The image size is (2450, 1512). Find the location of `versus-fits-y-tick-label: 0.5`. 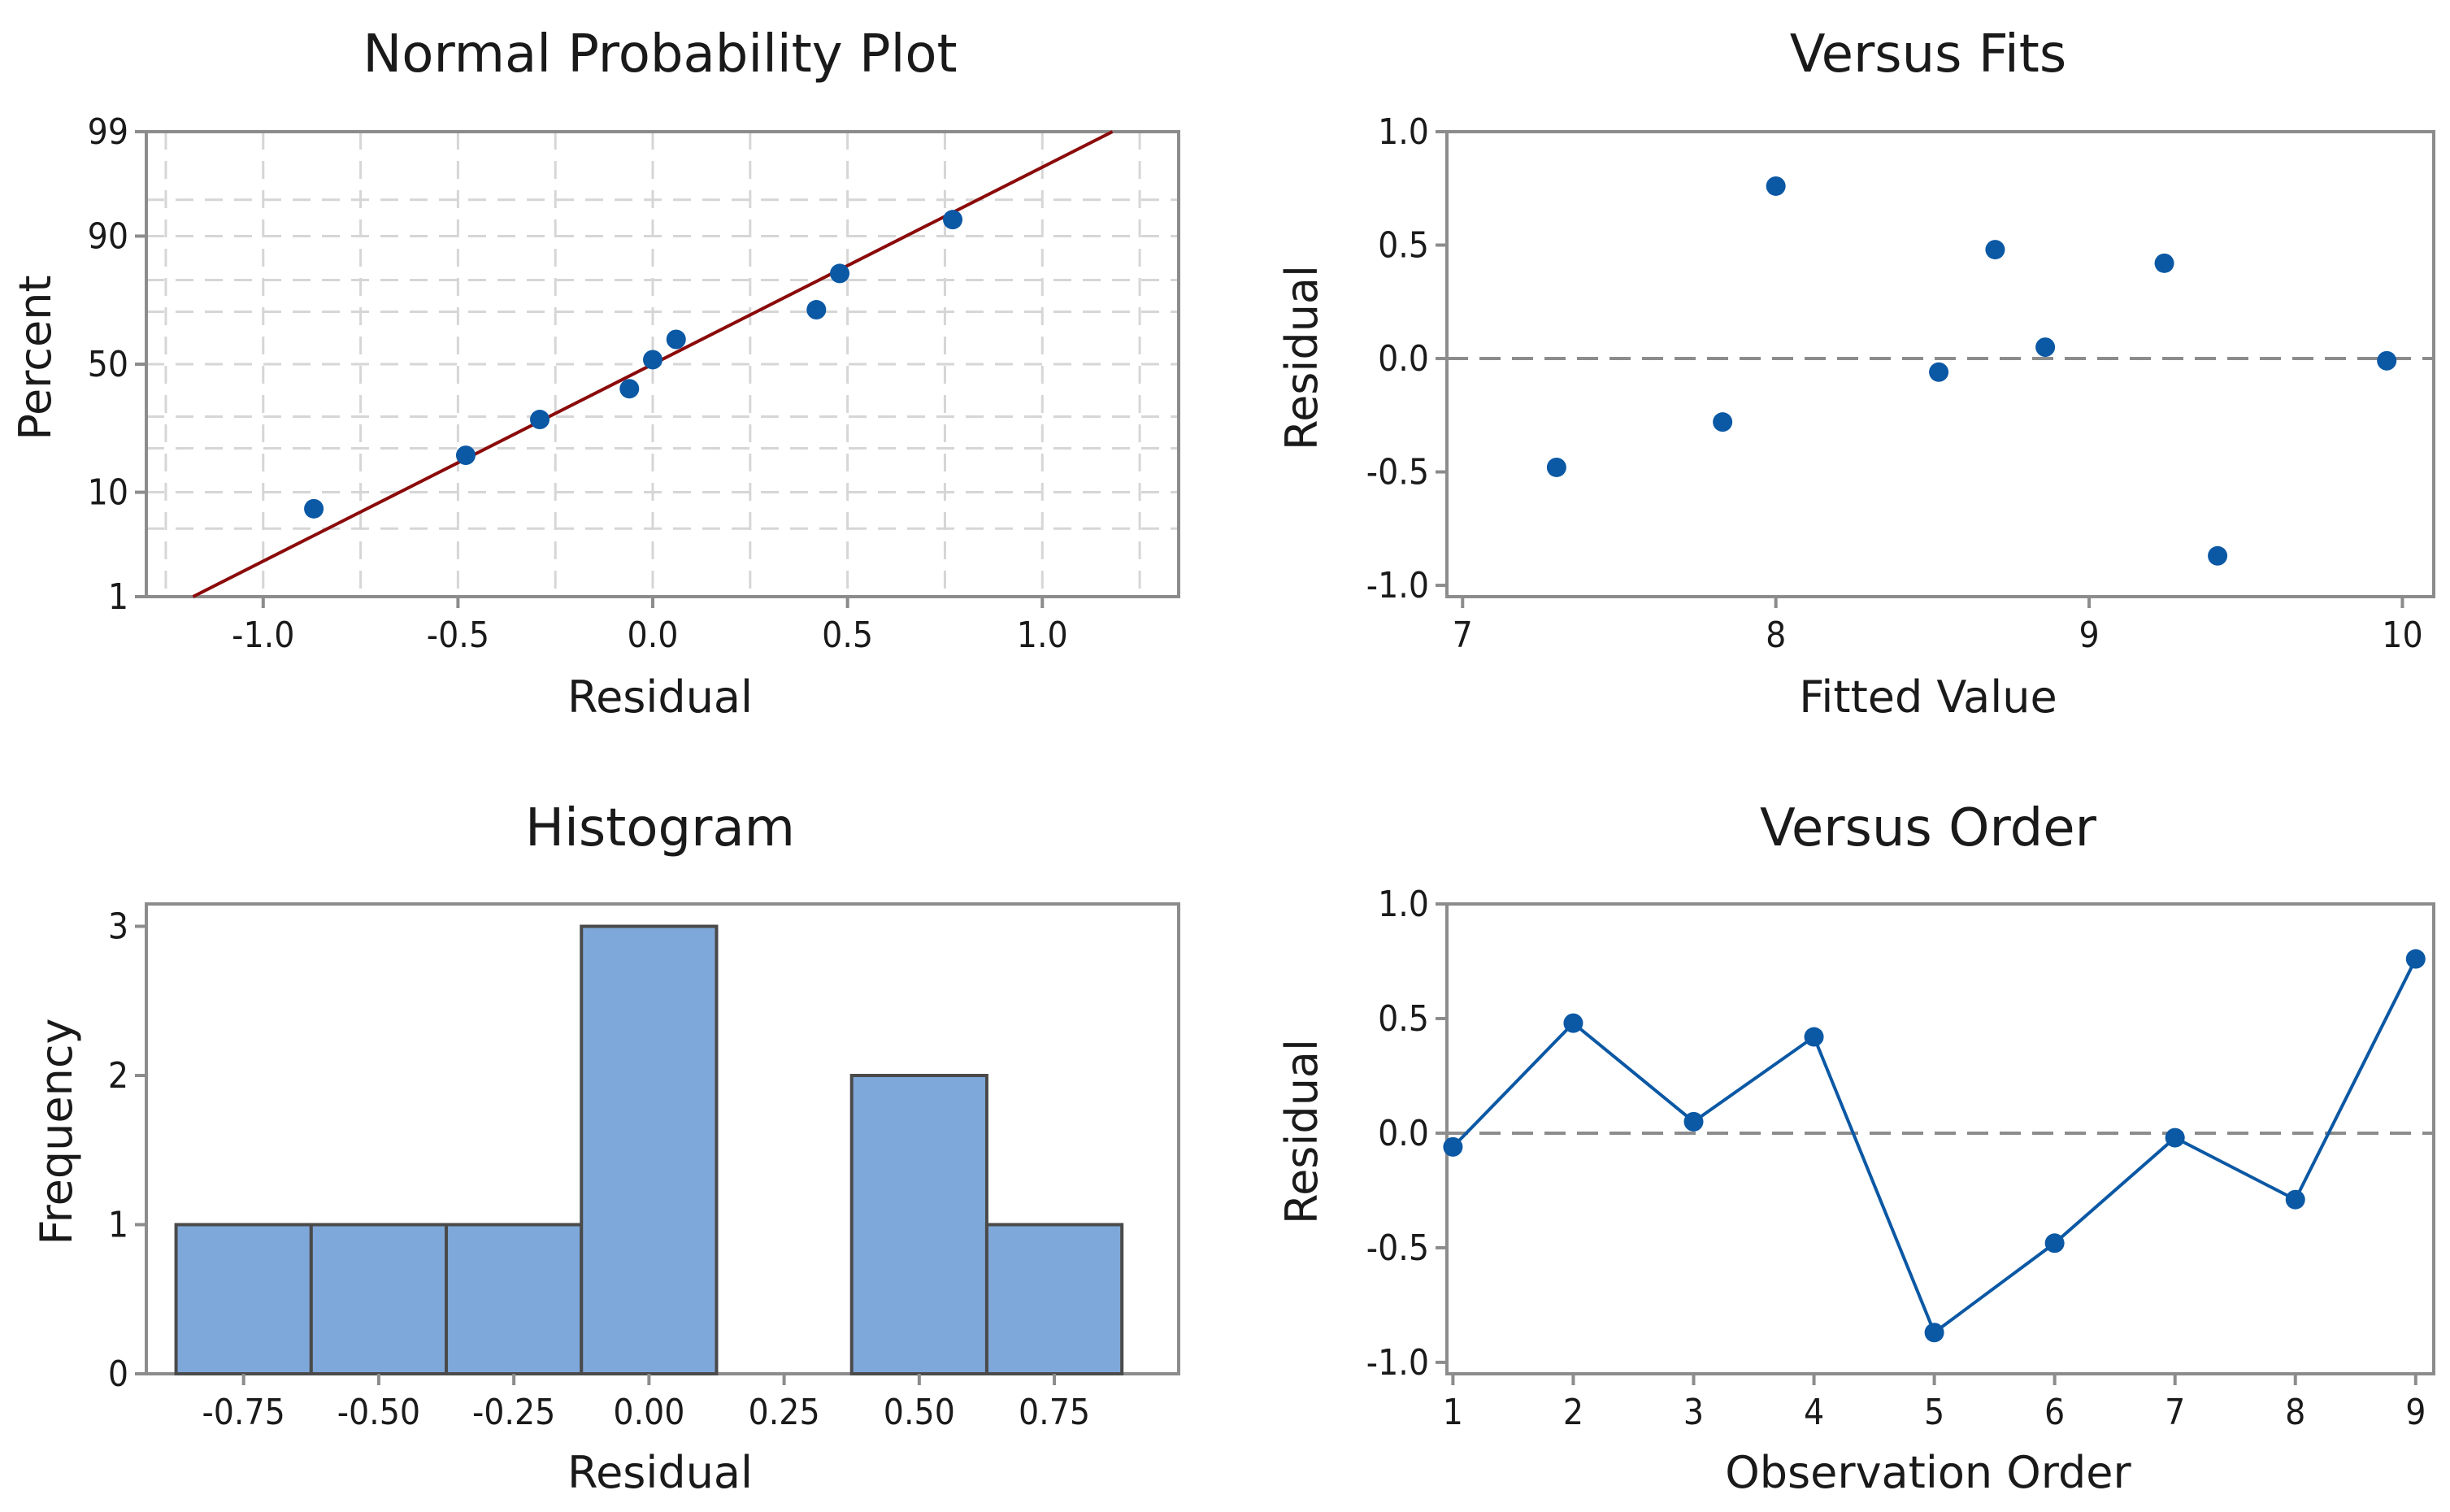

versus-fits-y-tick-label: 0.5 is located at coordinates (1403, 246).